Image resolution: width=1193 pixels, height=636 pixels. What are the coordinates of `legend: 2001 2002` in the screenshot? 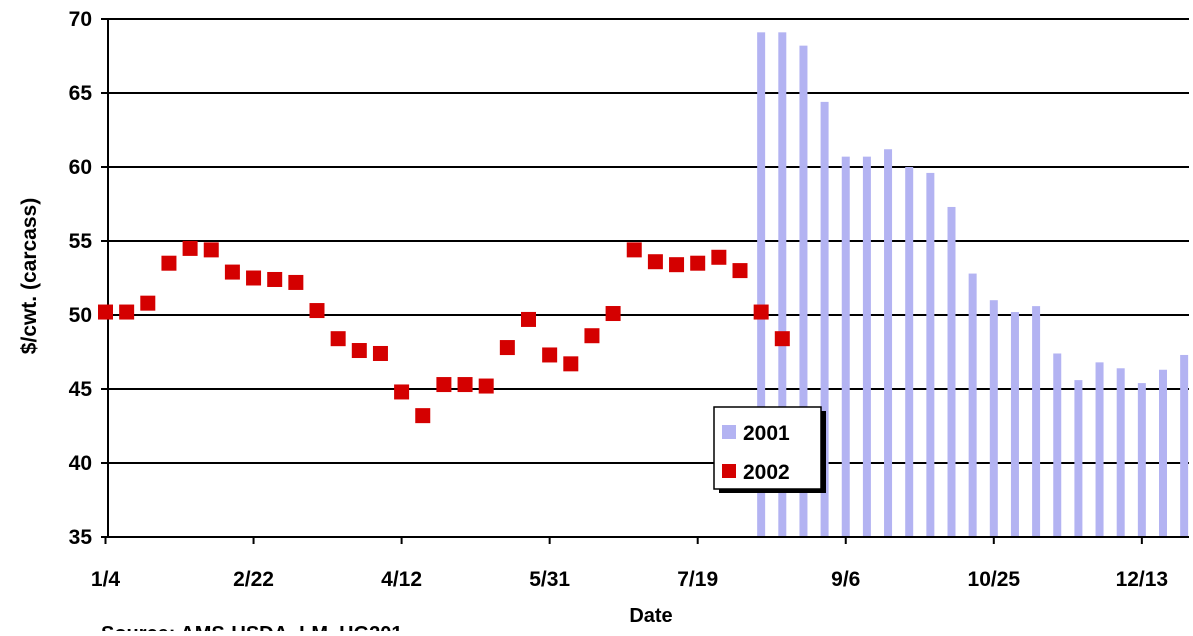 It's located at (769, 449).